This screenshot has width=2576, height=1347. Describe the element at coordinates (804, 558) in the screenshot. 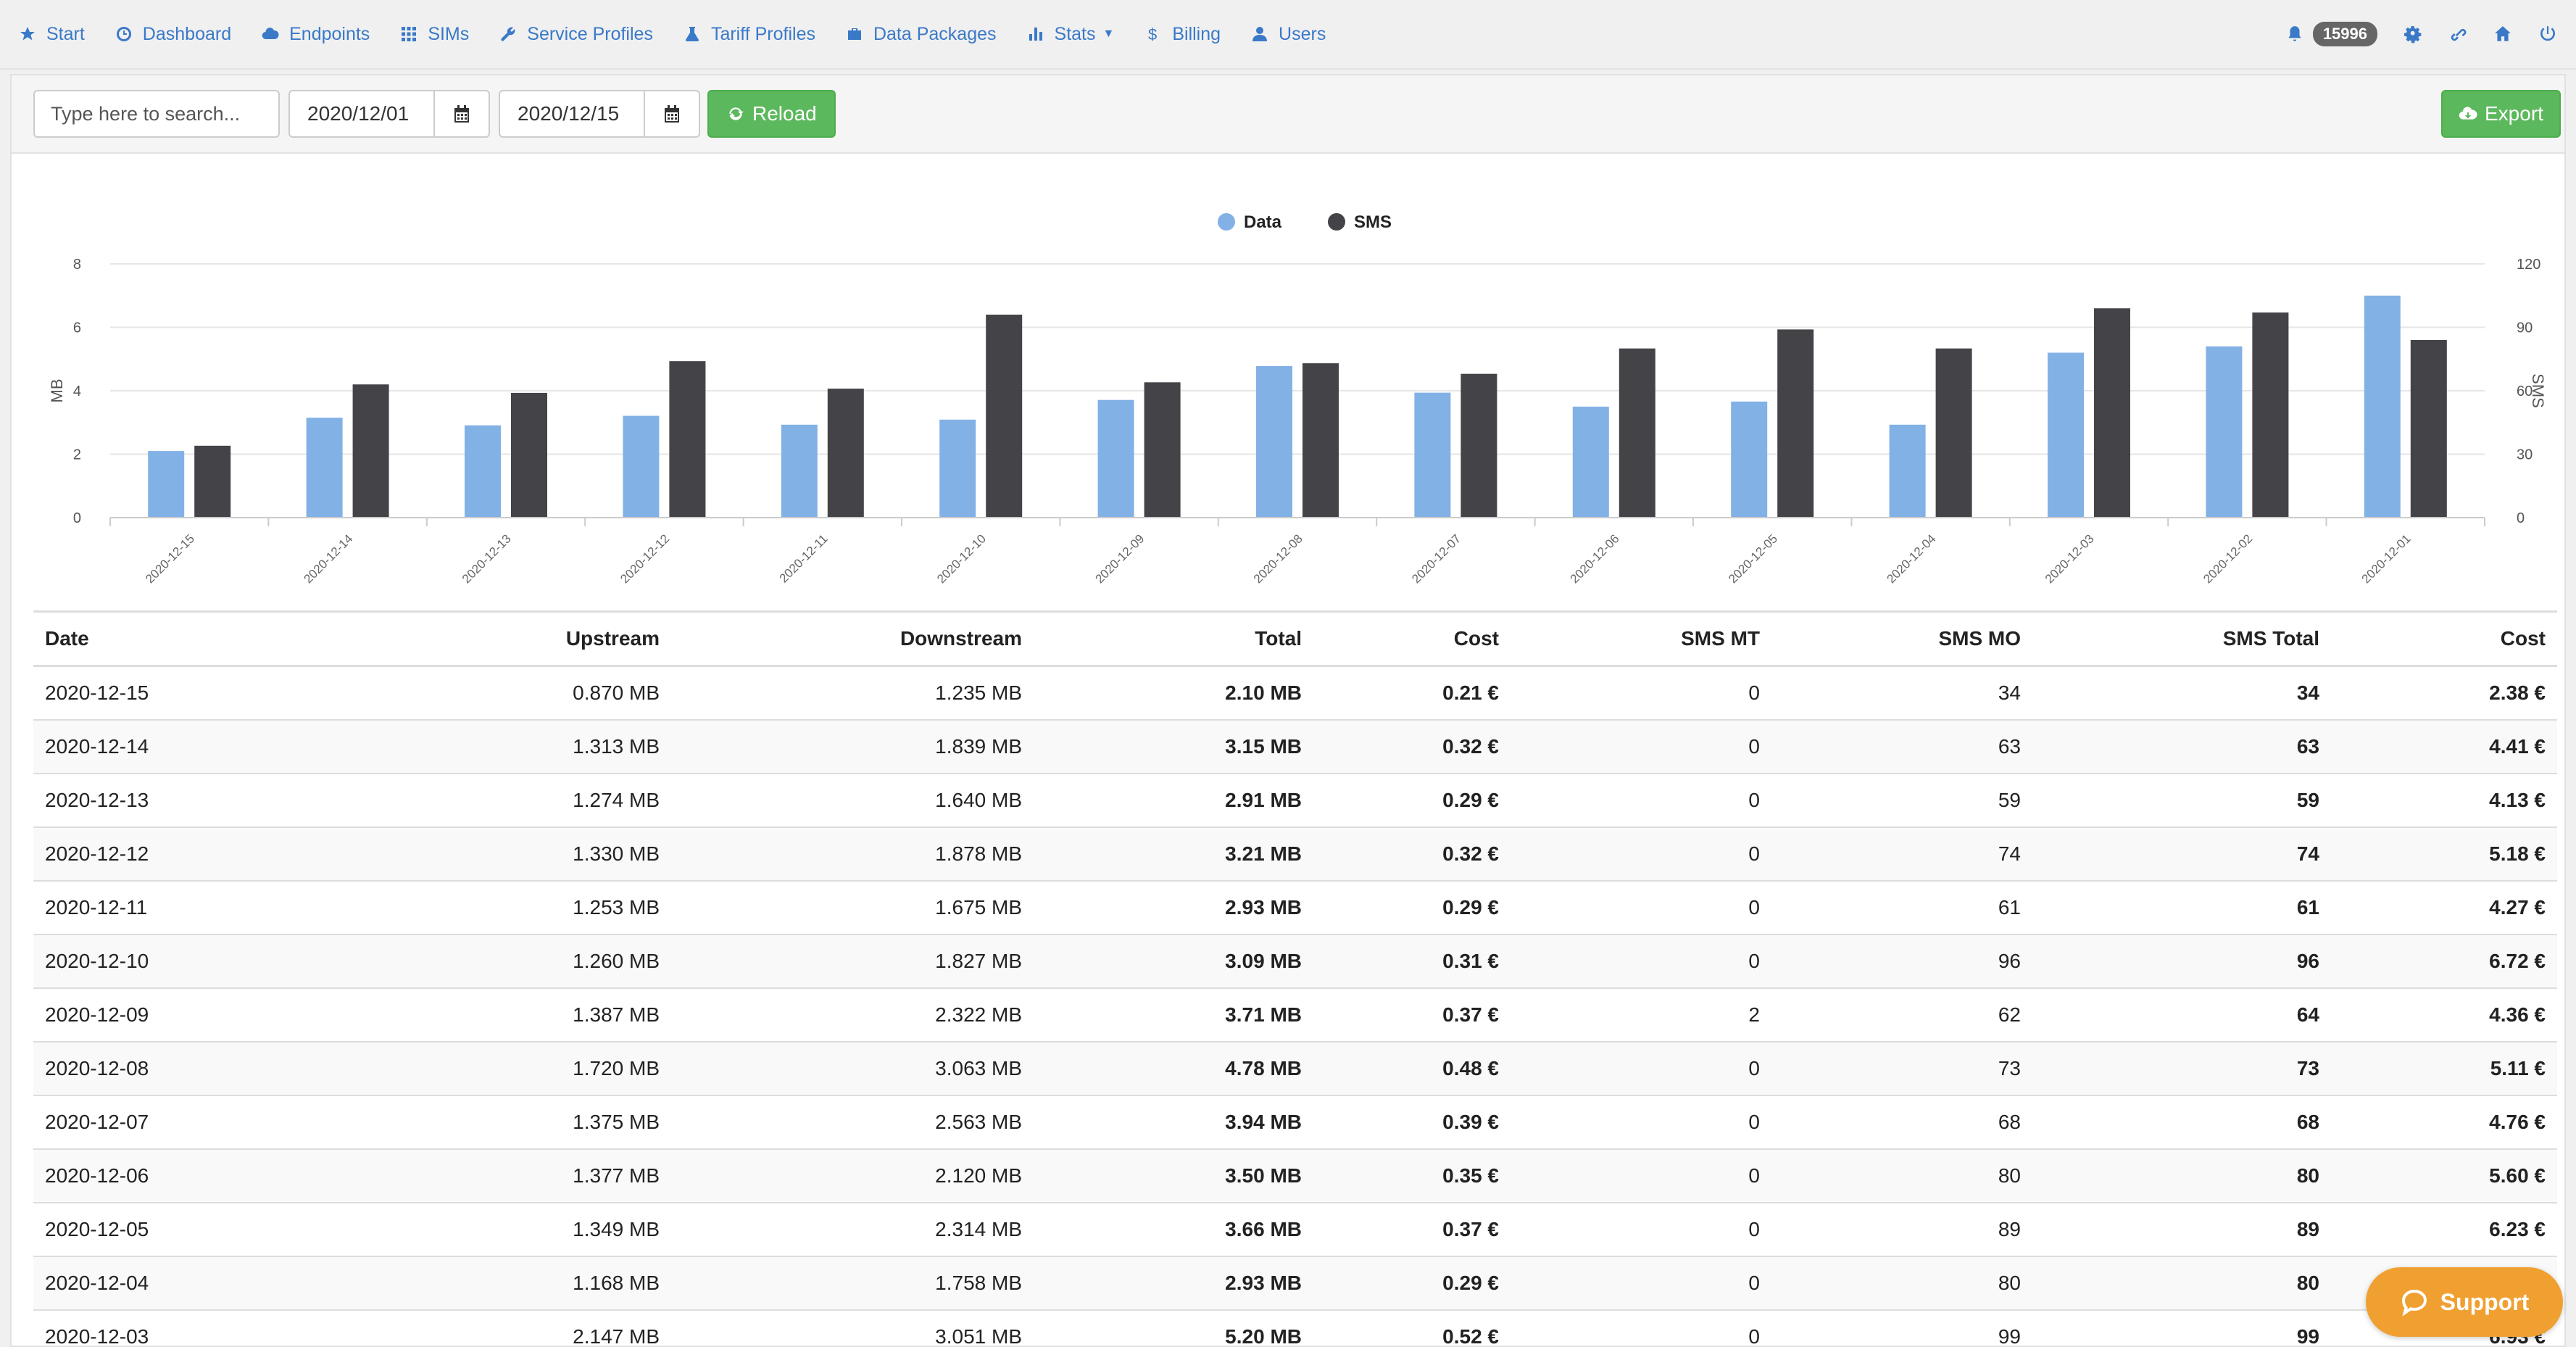

I see `x-tick-label: 2020-12-11` at that location.